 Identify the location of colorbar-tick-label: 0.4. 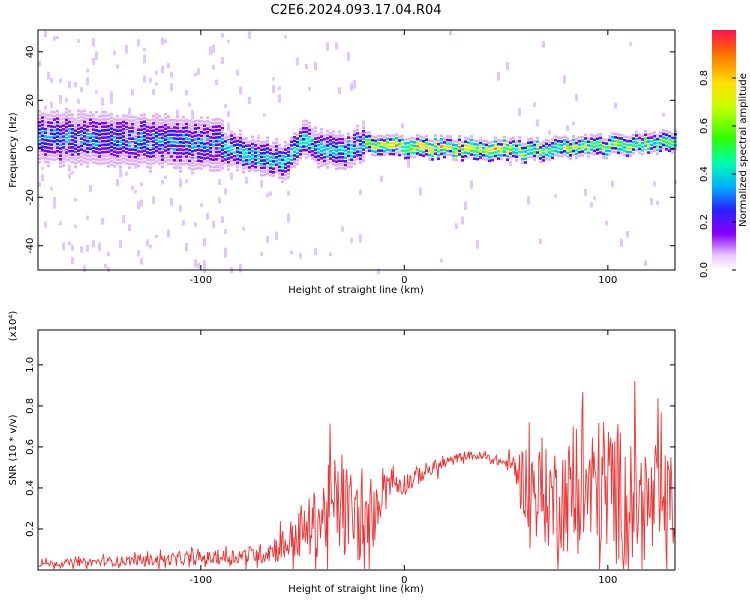
(704, 174).